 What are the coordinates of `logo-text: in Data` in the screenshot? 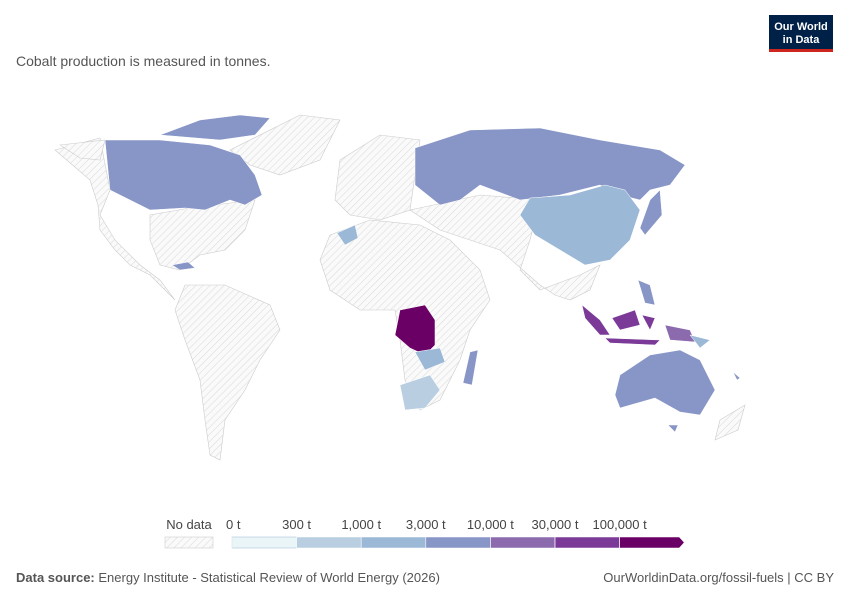 It's located at (802, 40).